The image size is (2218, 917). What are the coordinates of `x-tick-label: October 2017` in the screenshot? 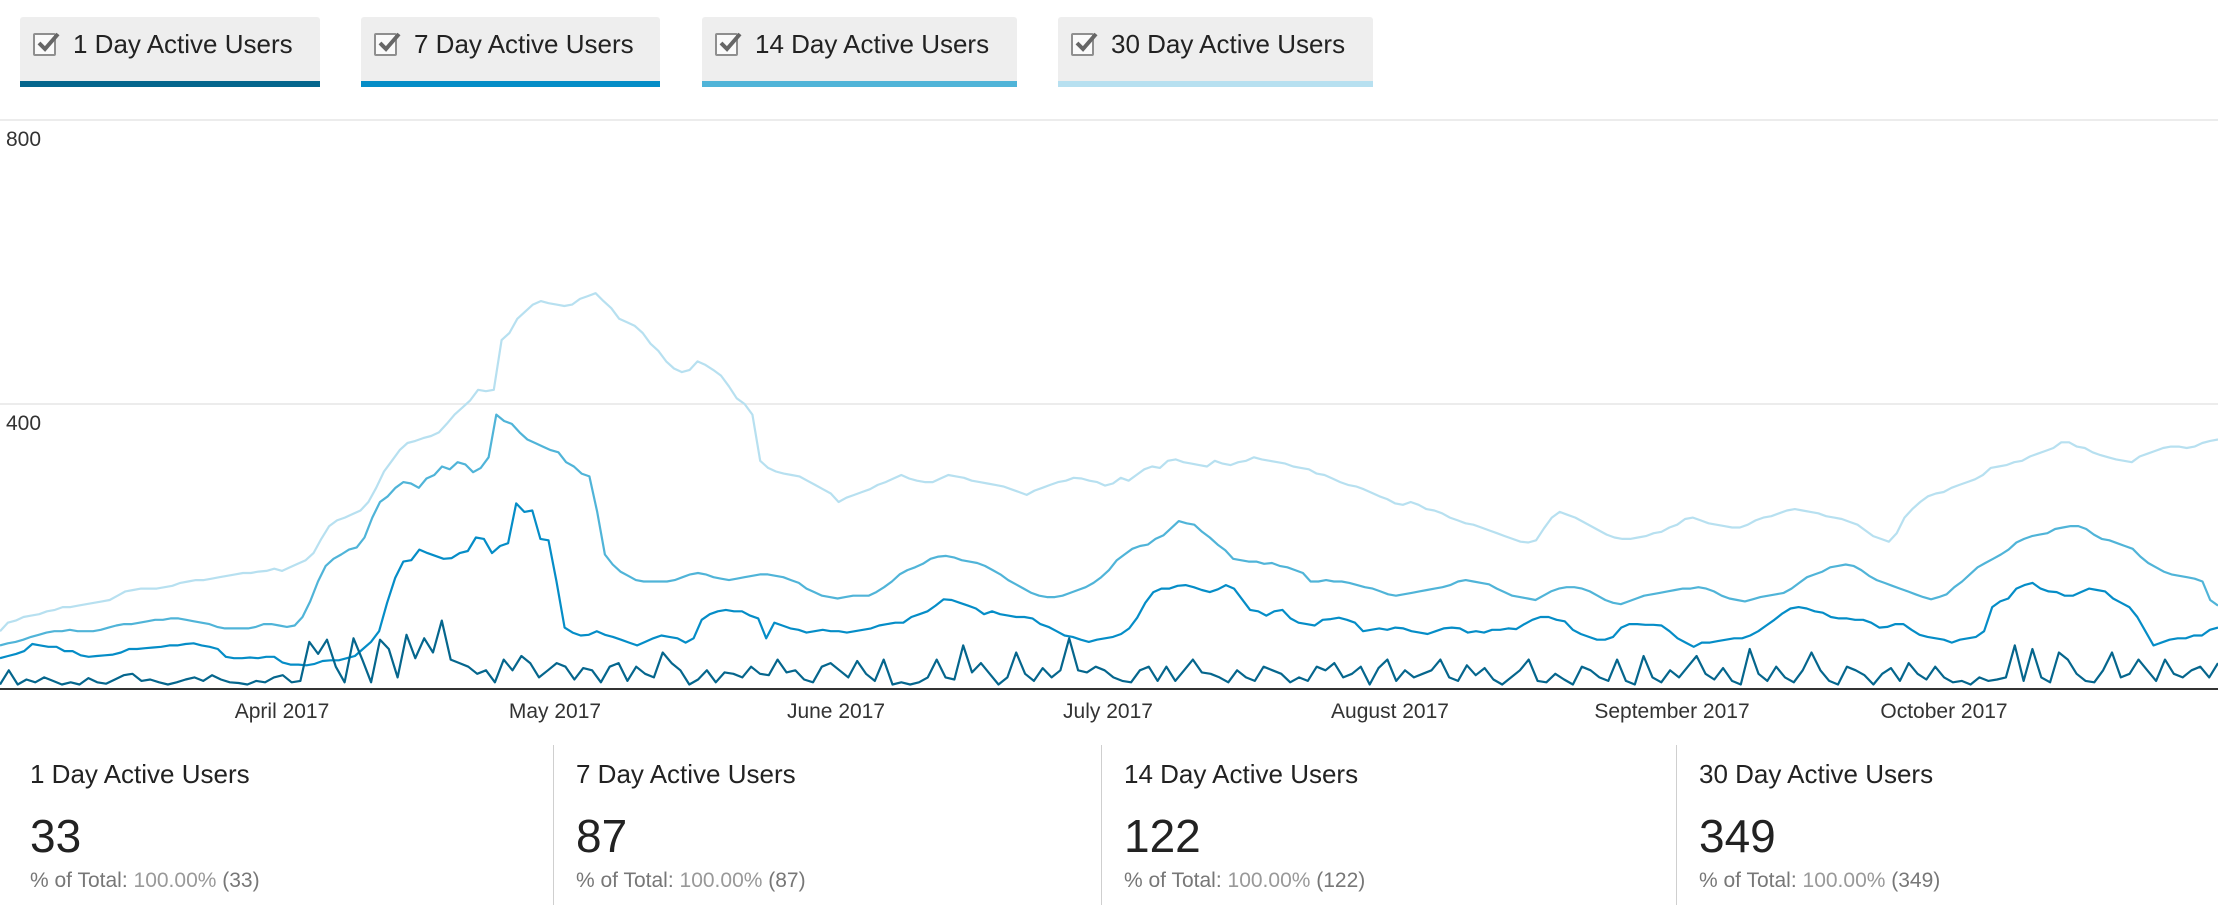 It's located at (1943, 711).